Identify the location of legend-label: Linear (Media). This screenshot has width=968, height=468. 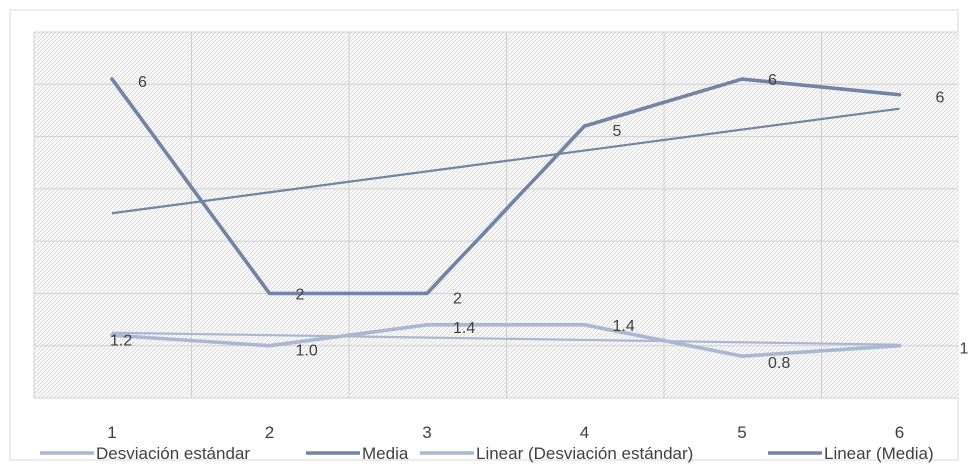
(879, 453).